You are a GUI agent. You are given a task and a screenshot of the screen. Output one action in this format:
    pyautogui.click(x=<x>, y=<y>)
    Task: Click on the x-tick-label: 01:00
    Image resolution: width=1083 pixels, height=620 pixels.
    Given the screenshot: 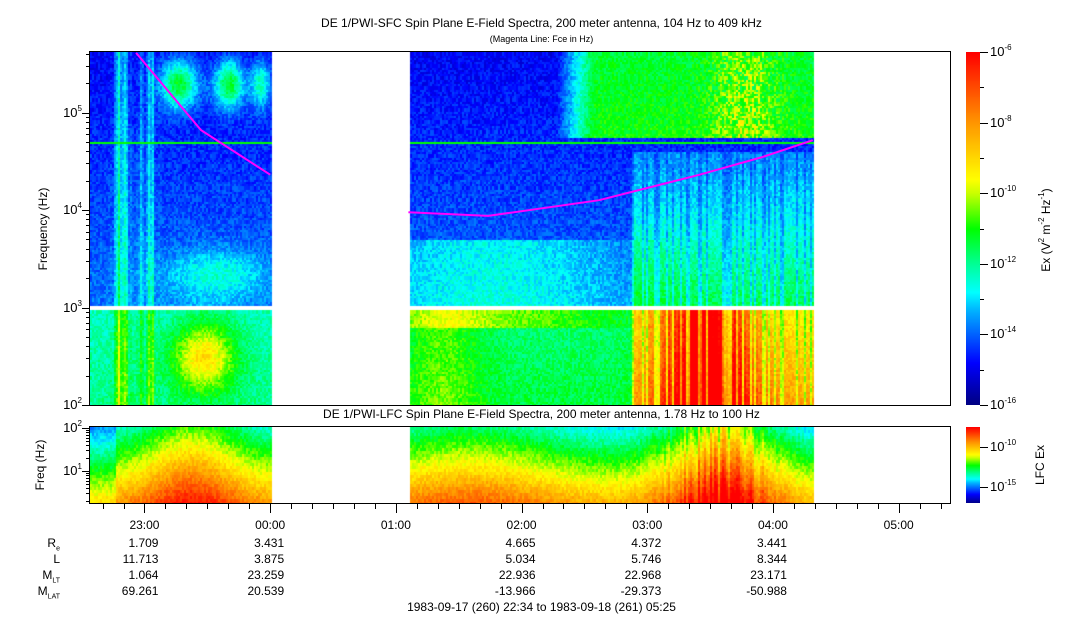 What is the action you would take?
    pyautogui.click(x=395, y=525)
    